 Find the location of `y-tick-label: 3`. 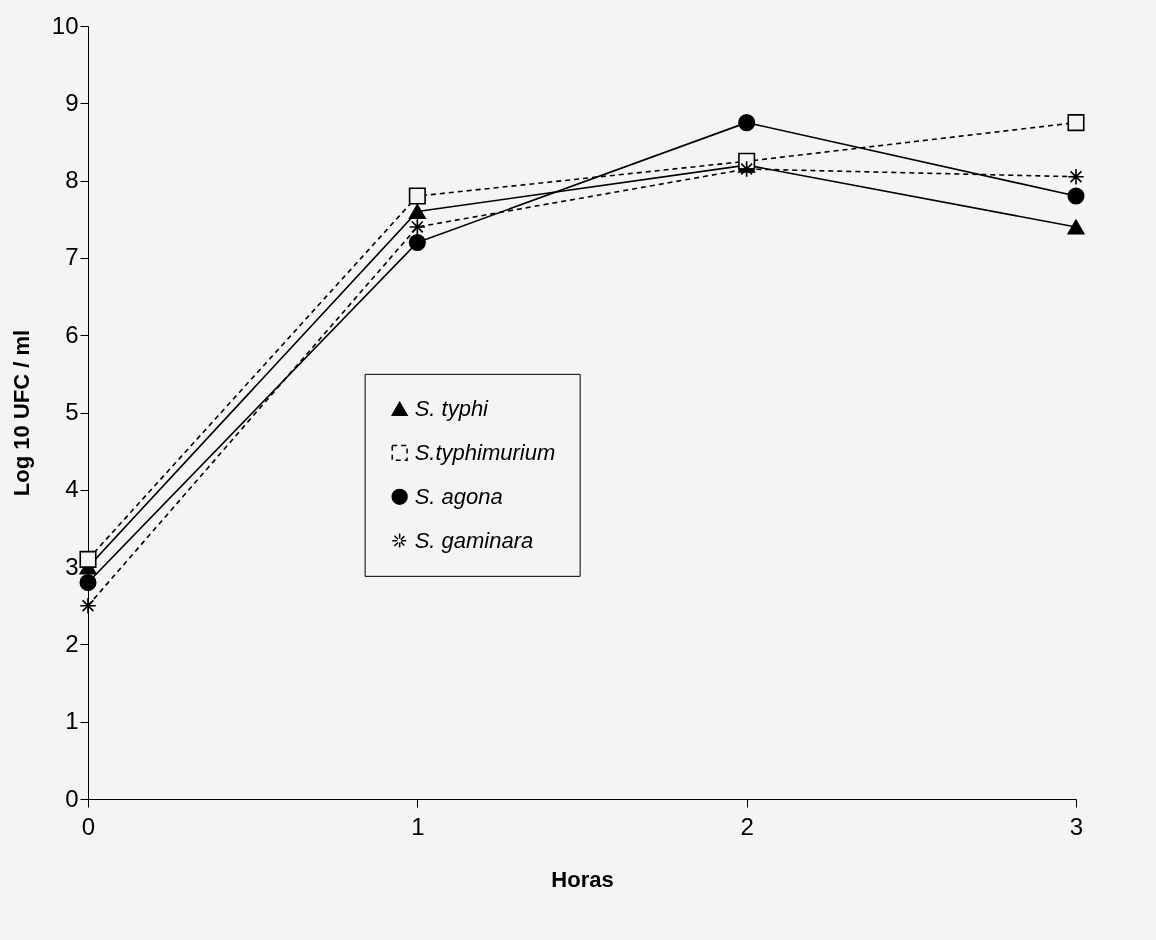

y-tick-label: 3 is located at coordinates (72, 566).